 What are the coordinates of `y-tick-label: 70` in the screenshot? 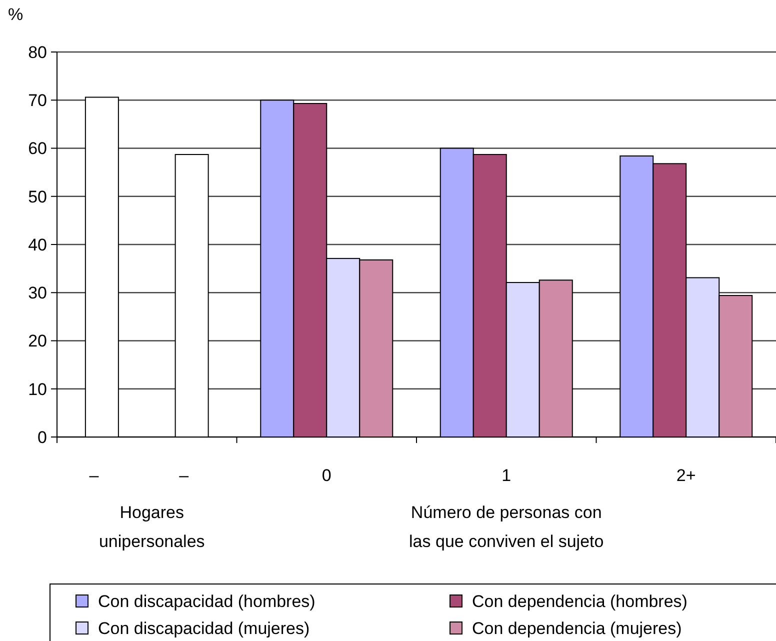 It's located at (37, 100).